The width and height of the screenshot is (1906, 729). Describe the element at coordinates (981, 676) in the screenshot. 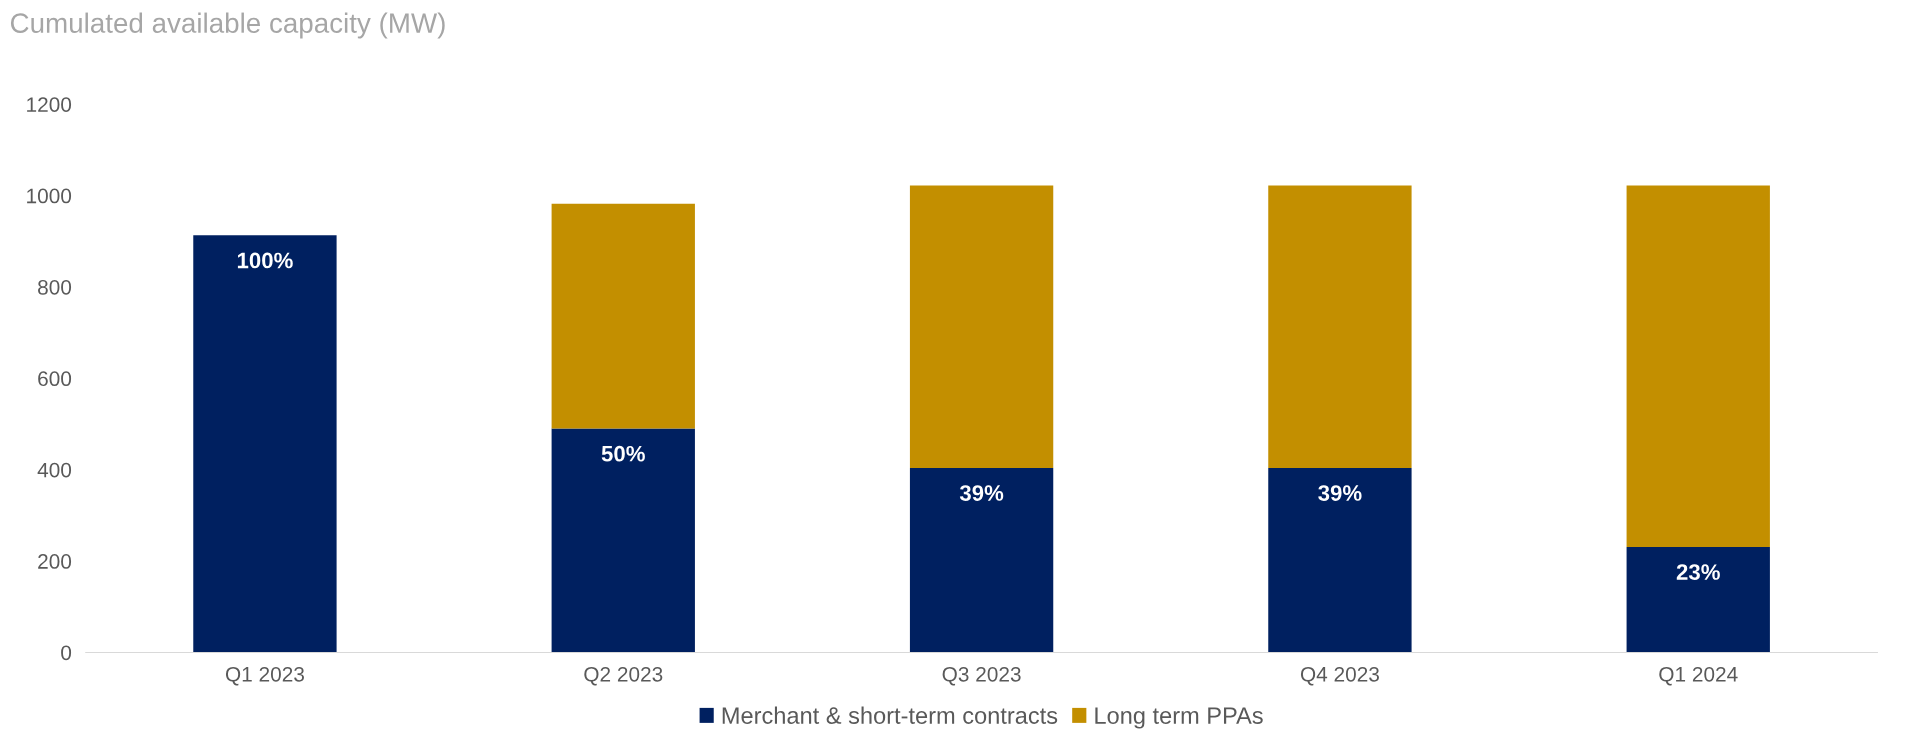

I see `x-tick-label: Q3 2023` at that location.